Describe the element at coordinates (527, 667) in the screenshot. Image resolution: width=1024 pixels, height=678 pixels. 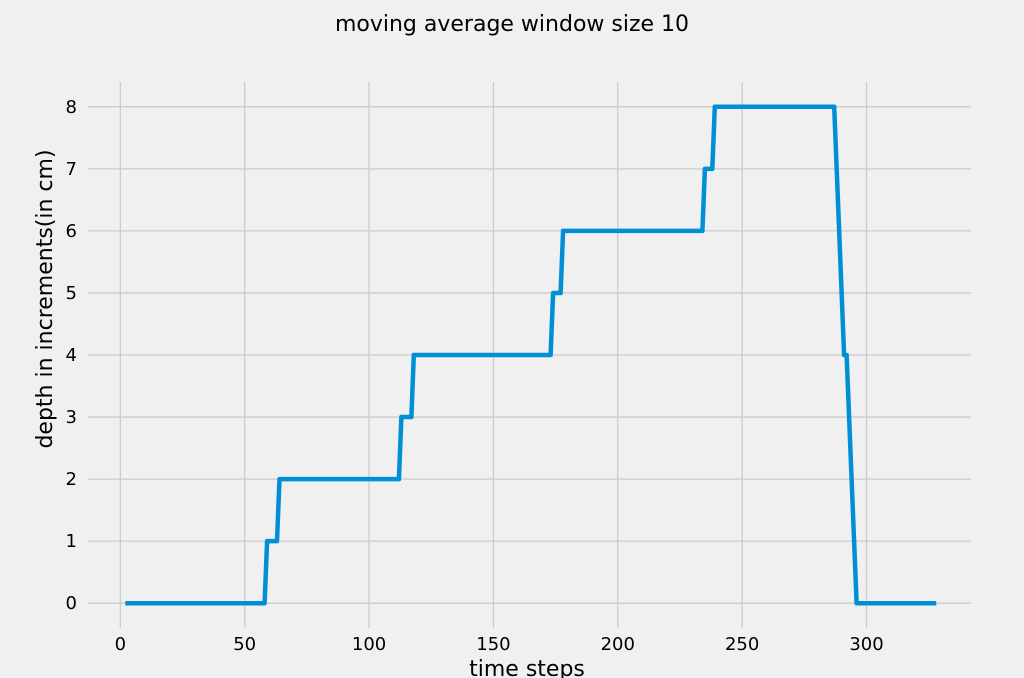
I see `x-axis-label: time steps` at that location.